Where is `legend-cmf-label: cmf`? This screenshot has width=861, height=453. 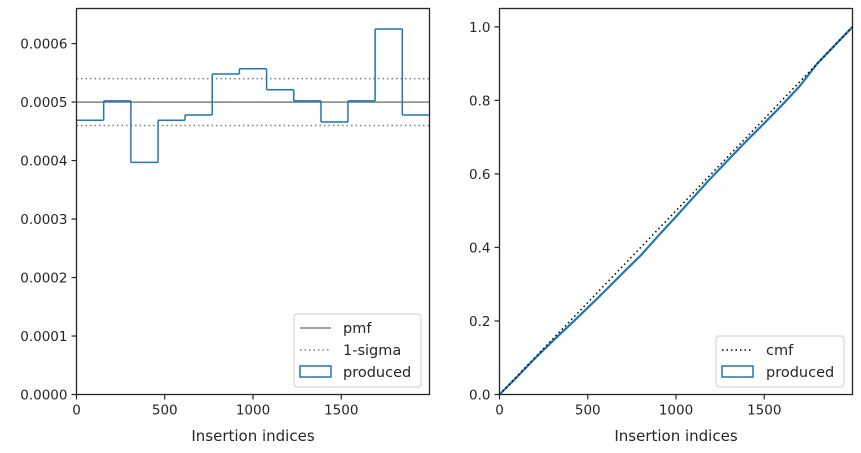
legend-cmf-label: cmf is located at coordinates (780, 351).